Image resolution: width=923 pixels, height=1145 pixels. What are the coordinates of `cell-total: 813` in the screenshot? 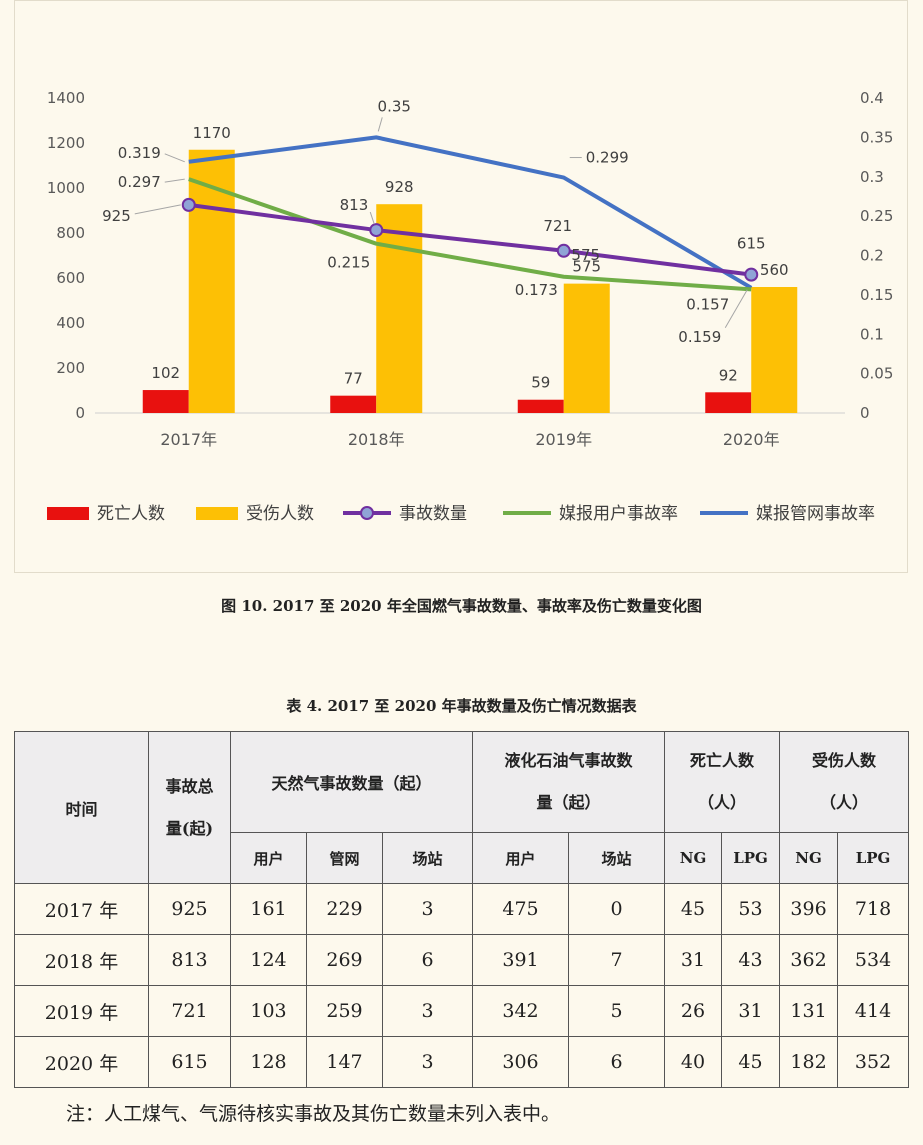 It's located at (189, 960).